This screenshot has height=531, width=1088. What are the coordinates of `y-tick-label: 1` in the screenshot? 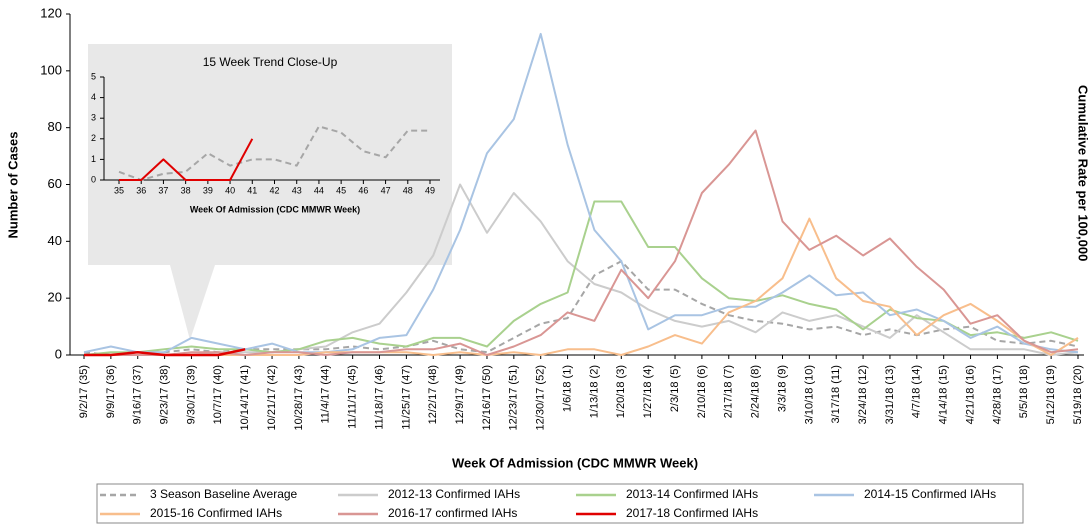 It's located at (93, 159).